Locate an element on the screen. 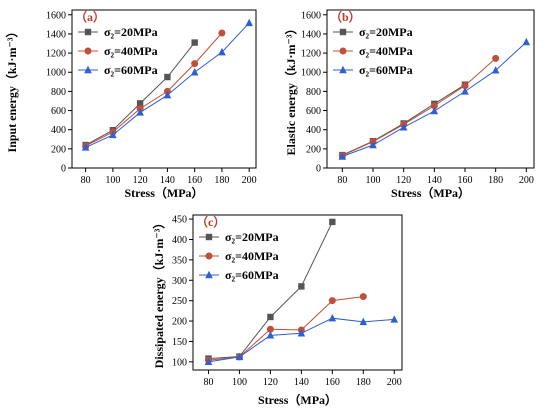 The image size is (550, 412). y-tick-label: 250 is located at coordinates (179, 301).